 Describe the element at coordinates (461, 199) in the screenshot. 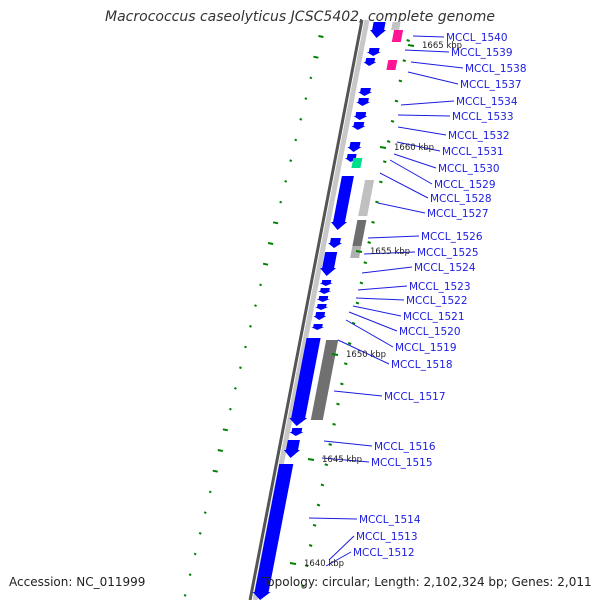

I see `gene-label: MCCL_1528` at that location.